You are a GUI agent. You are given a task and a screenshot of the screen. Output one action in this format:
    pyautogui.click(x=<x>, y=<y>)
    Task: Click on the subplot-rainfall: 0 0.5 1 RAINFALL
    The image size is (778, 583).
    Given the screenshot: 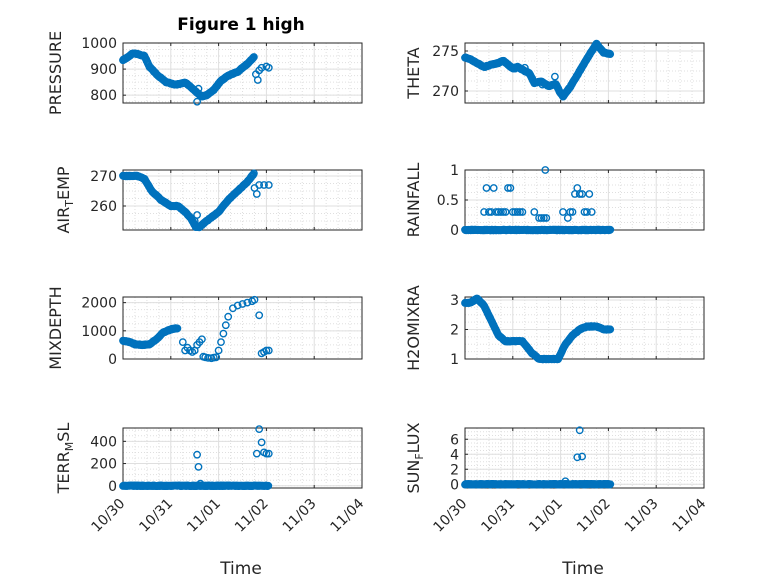 What is the action you would take?
    pyautogui.click(x=554, y=201)
    